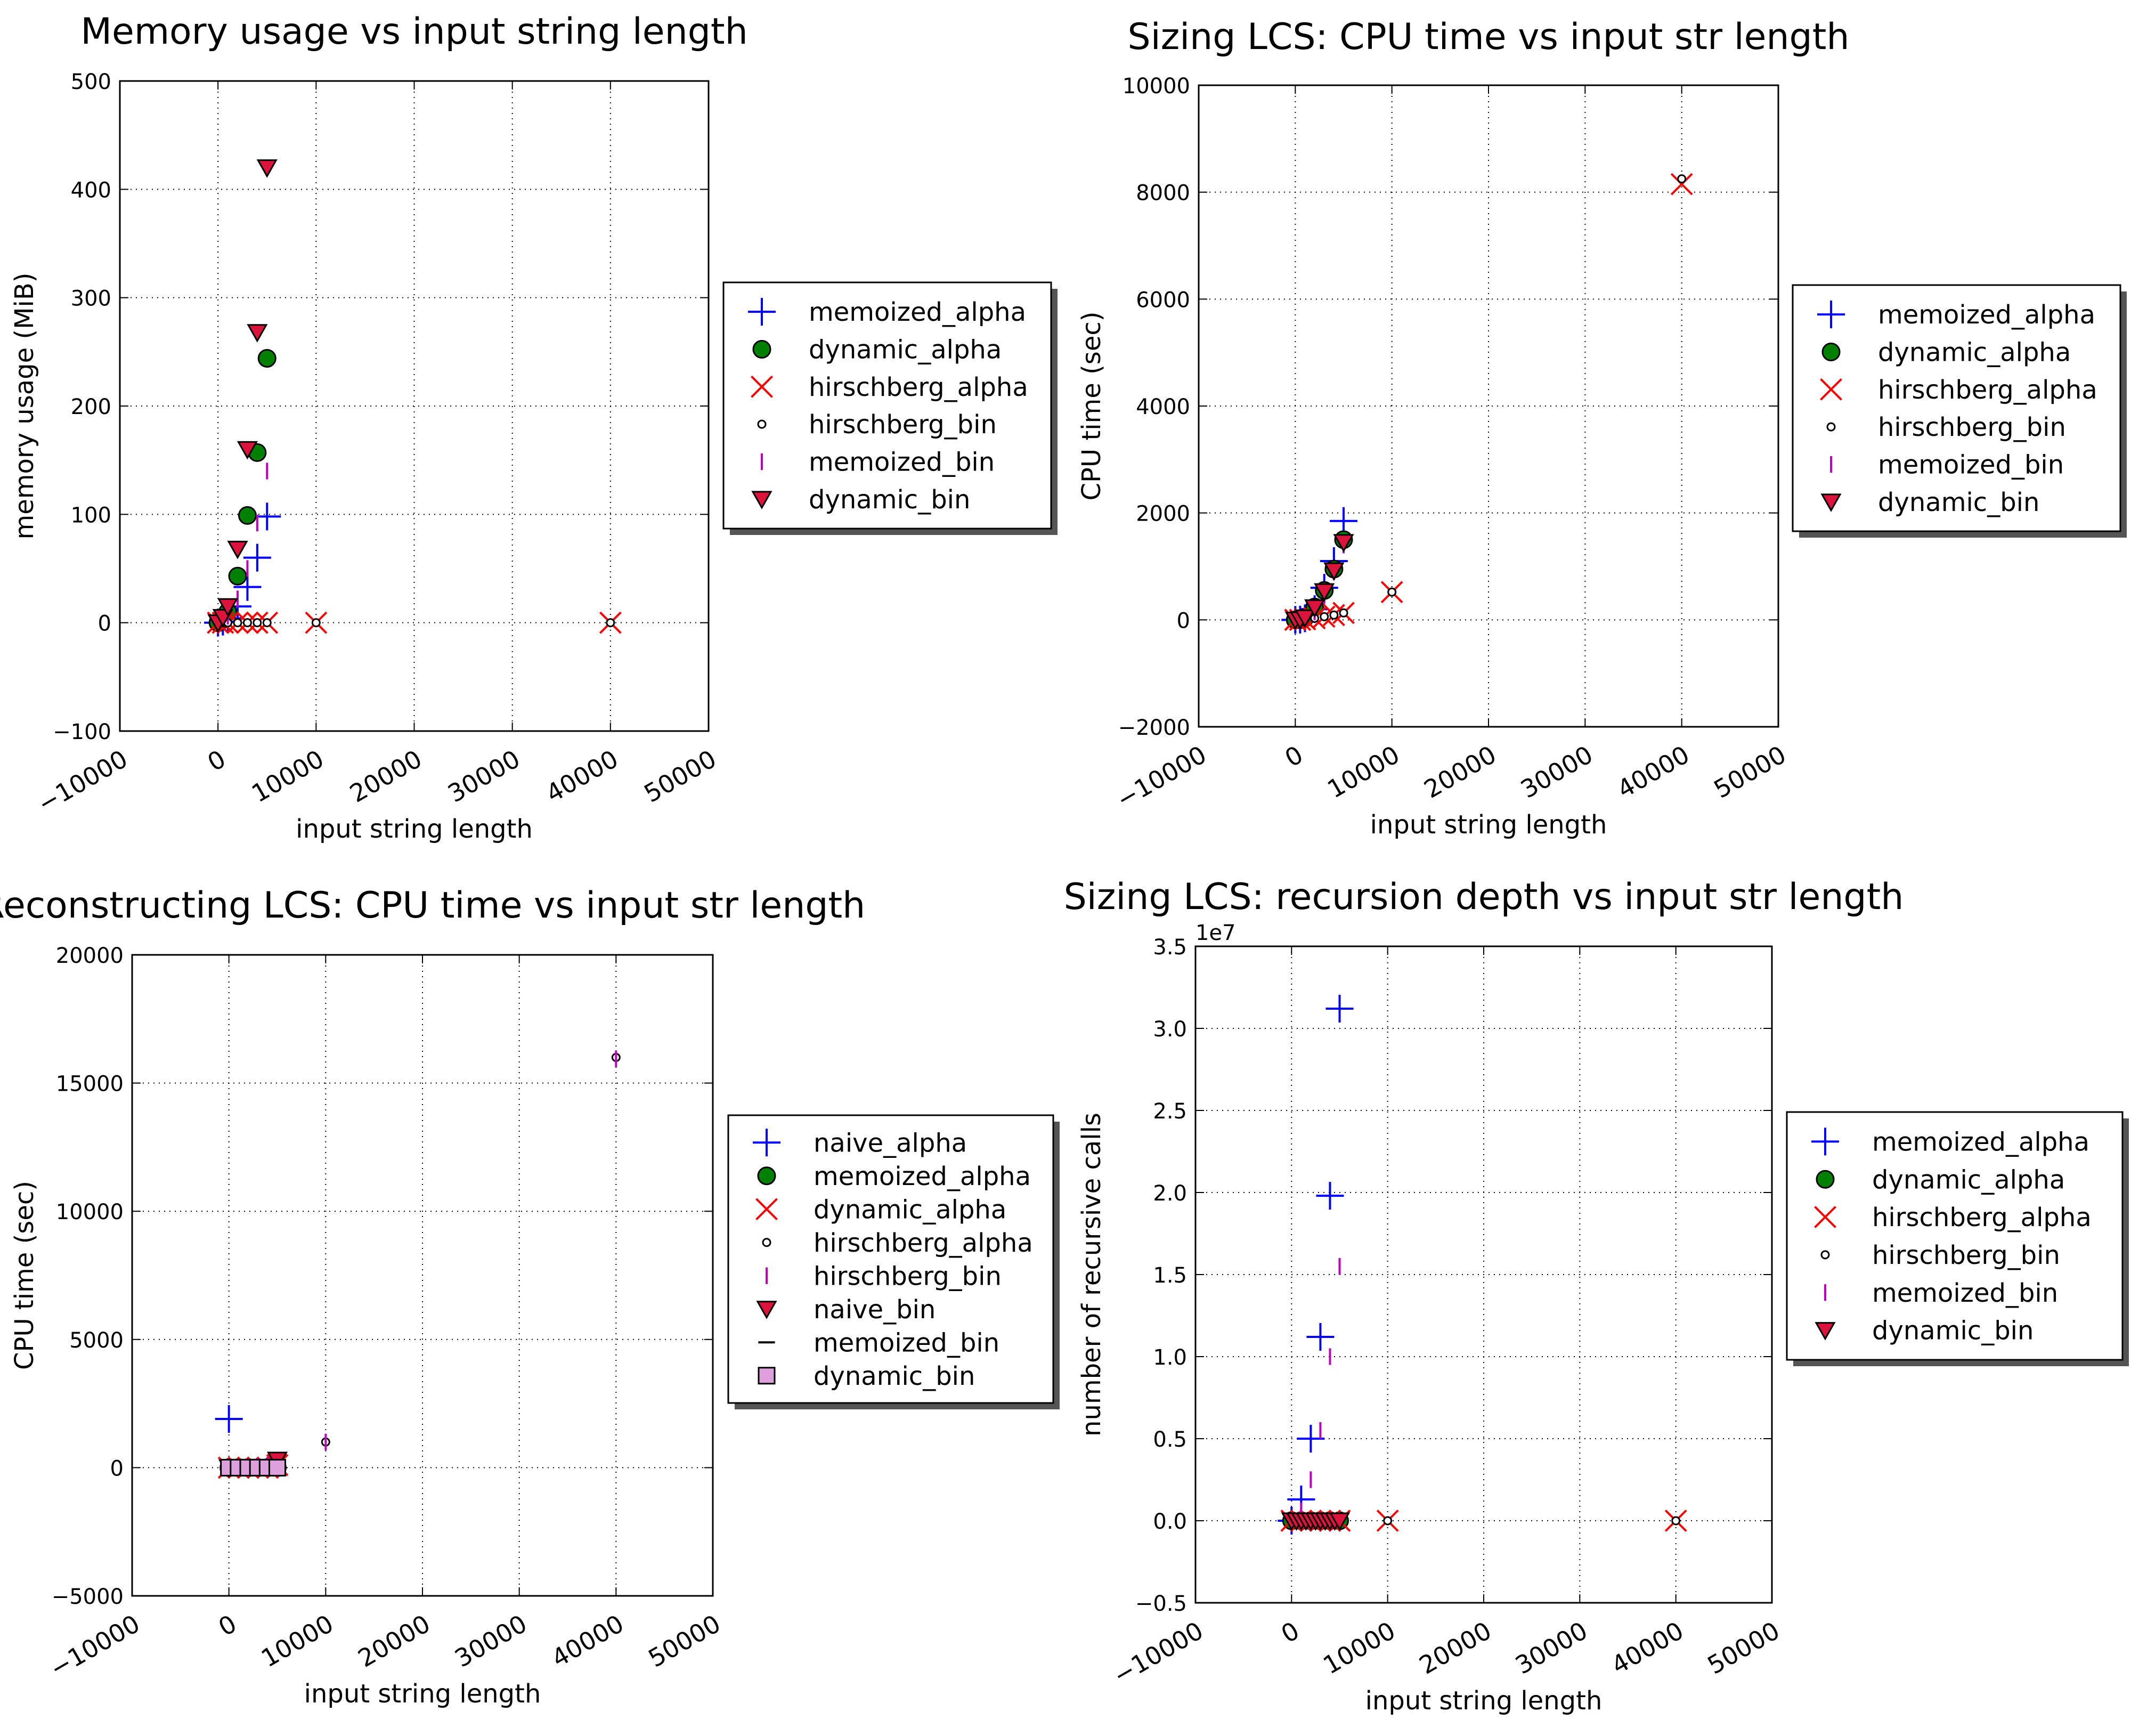  What do you see at coordinates (1170, 1111) in the screenshot?
I see `y-tick-label: 2.5` at bounding box center [1170, 1111].